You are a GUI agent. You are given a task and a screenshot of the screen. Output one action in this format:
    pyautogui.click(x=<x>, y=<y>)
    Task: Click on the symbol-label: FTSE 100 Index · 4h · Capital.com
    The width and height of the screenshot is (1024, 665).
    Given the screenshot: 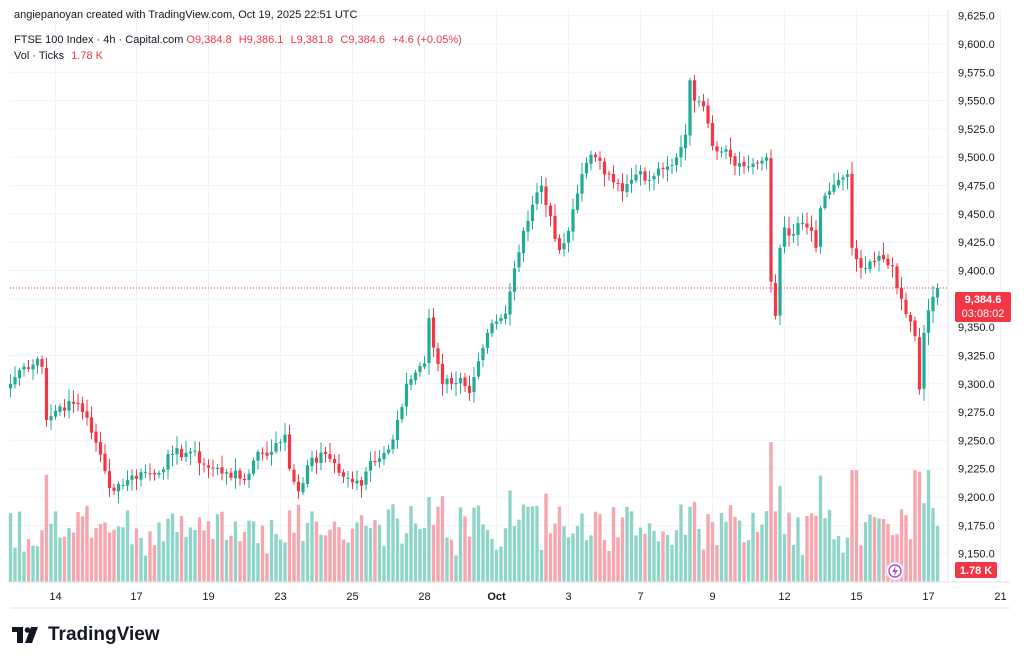 What is the action you would take?
    pyautogui.click(x=99, y=40)
    